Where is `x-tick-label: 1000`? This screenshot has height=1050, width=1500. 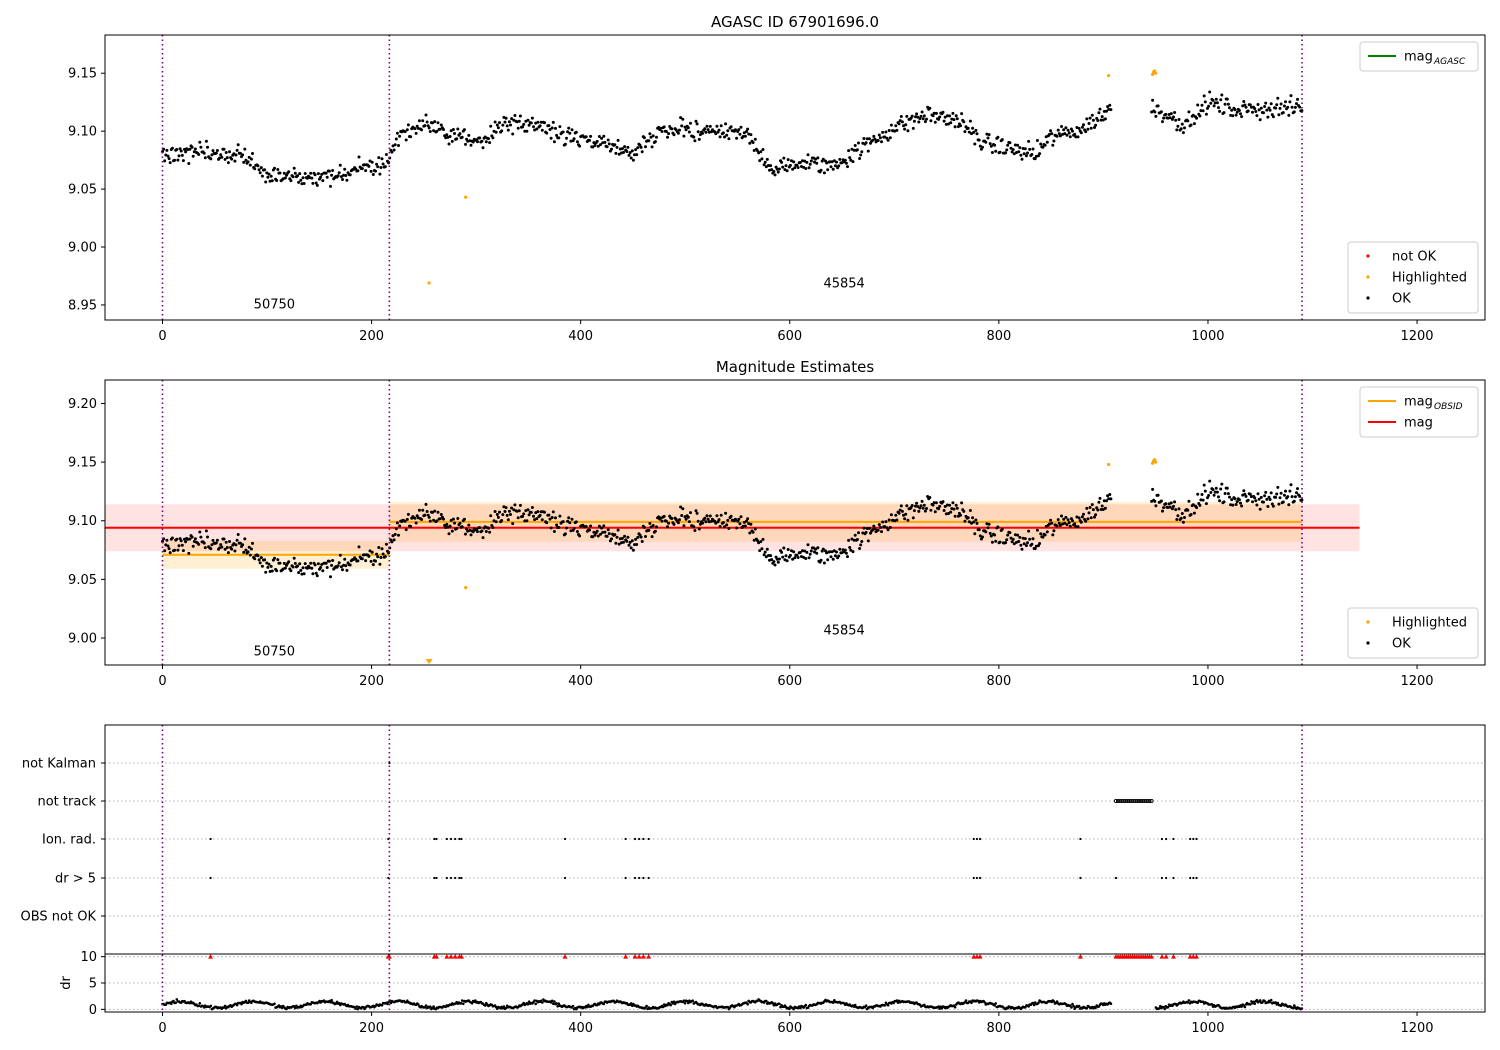
x-tick-label: 1000 is located at coordinates (1207, 1028).